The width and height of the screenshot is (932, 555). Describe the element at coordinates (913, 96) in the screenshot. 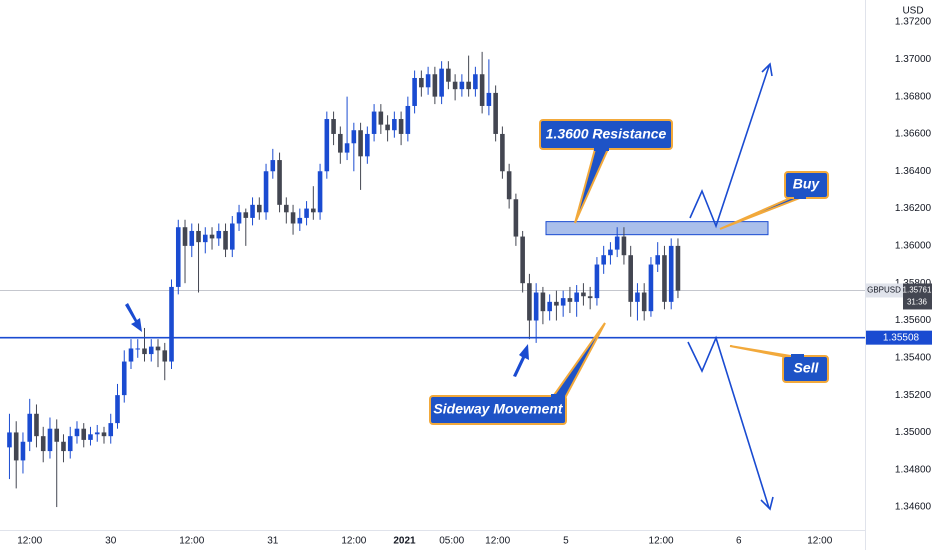

I see `y-tick-label: 1.36800` at that location.